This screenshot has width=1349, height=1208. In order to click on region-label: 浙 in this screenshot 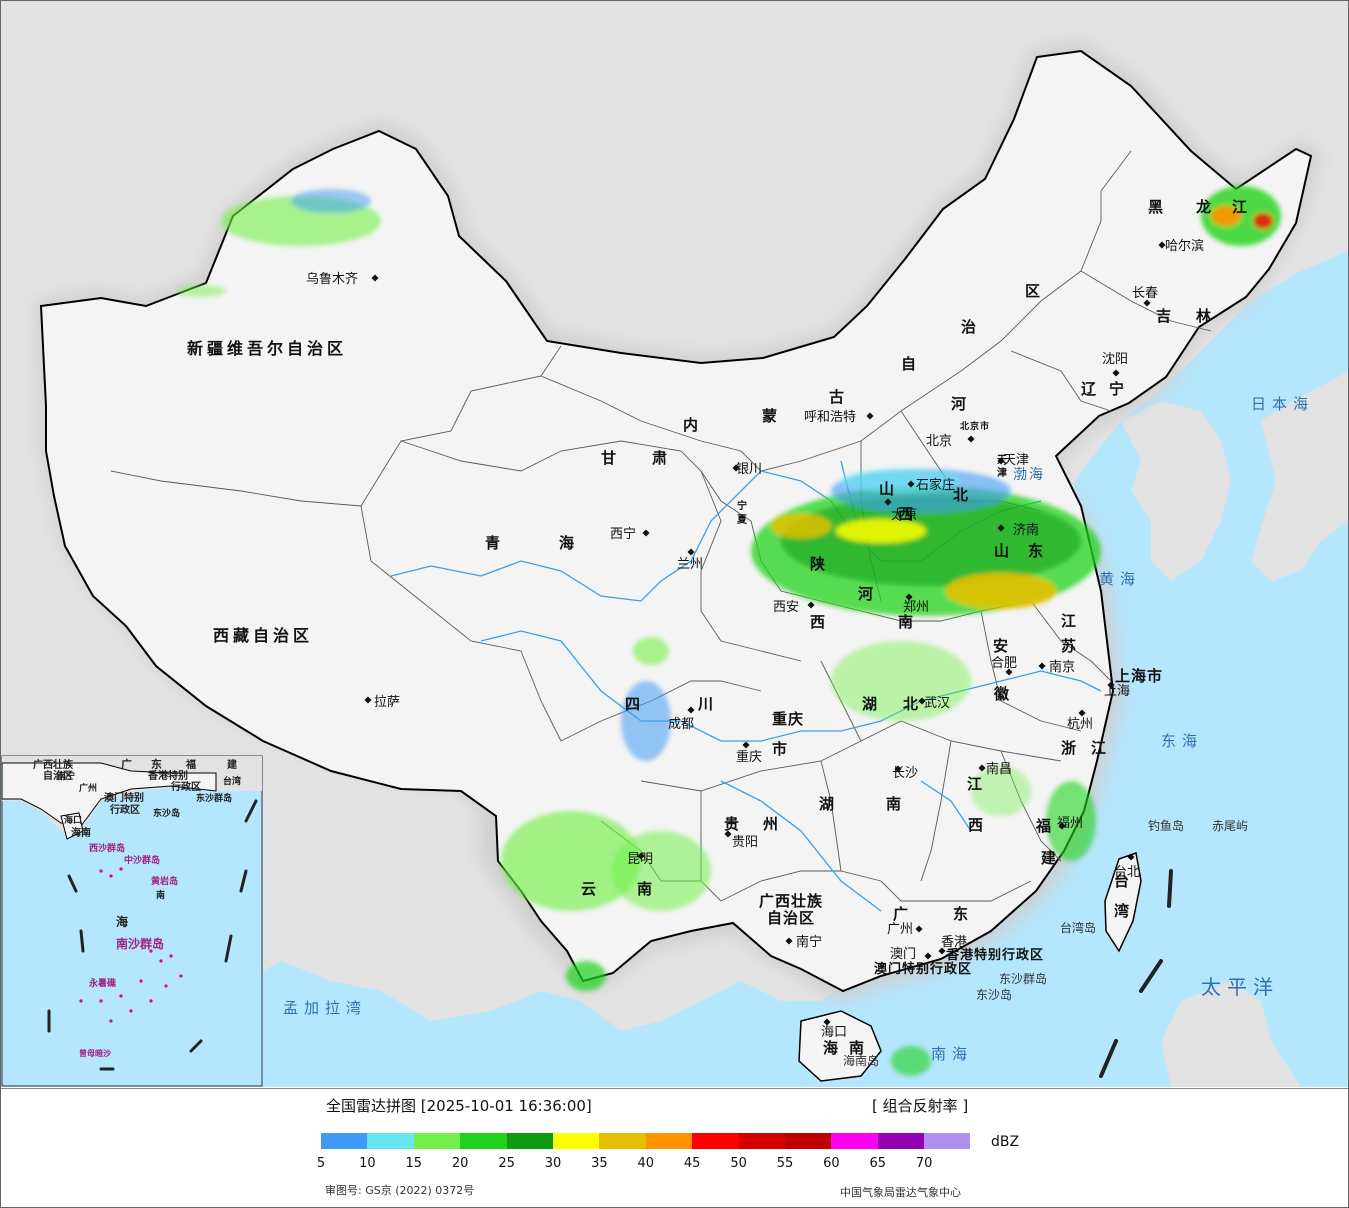, I will do `click(1068, 748)`.